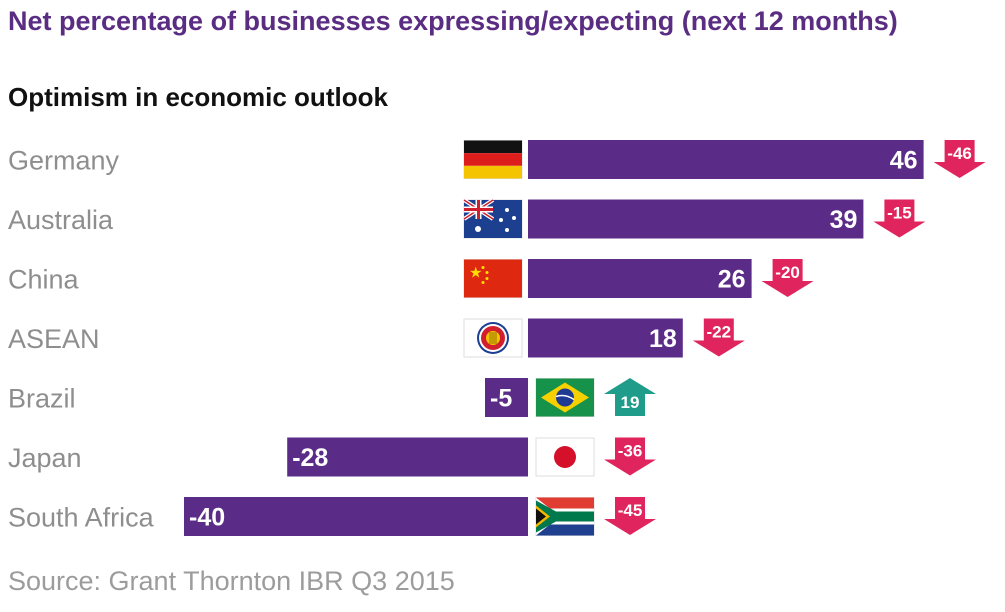  I want to click on germany-flag, so click(493, 159).